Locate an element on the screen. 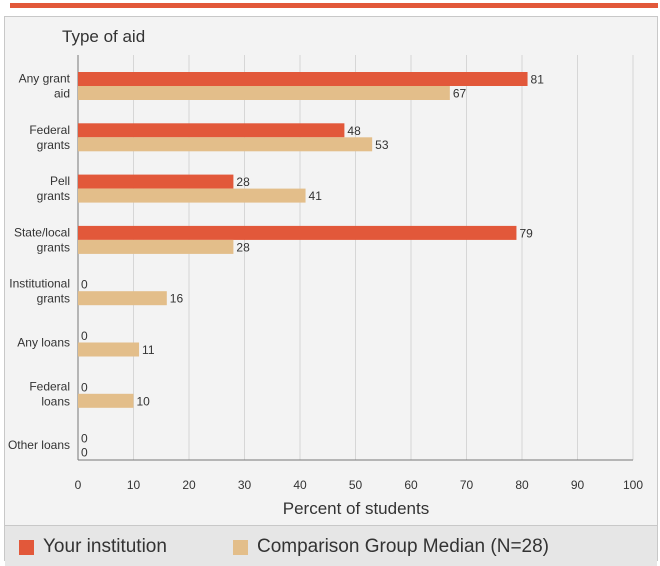  legend-item-your-institution: Your institution is located at coordinates (93, 547).